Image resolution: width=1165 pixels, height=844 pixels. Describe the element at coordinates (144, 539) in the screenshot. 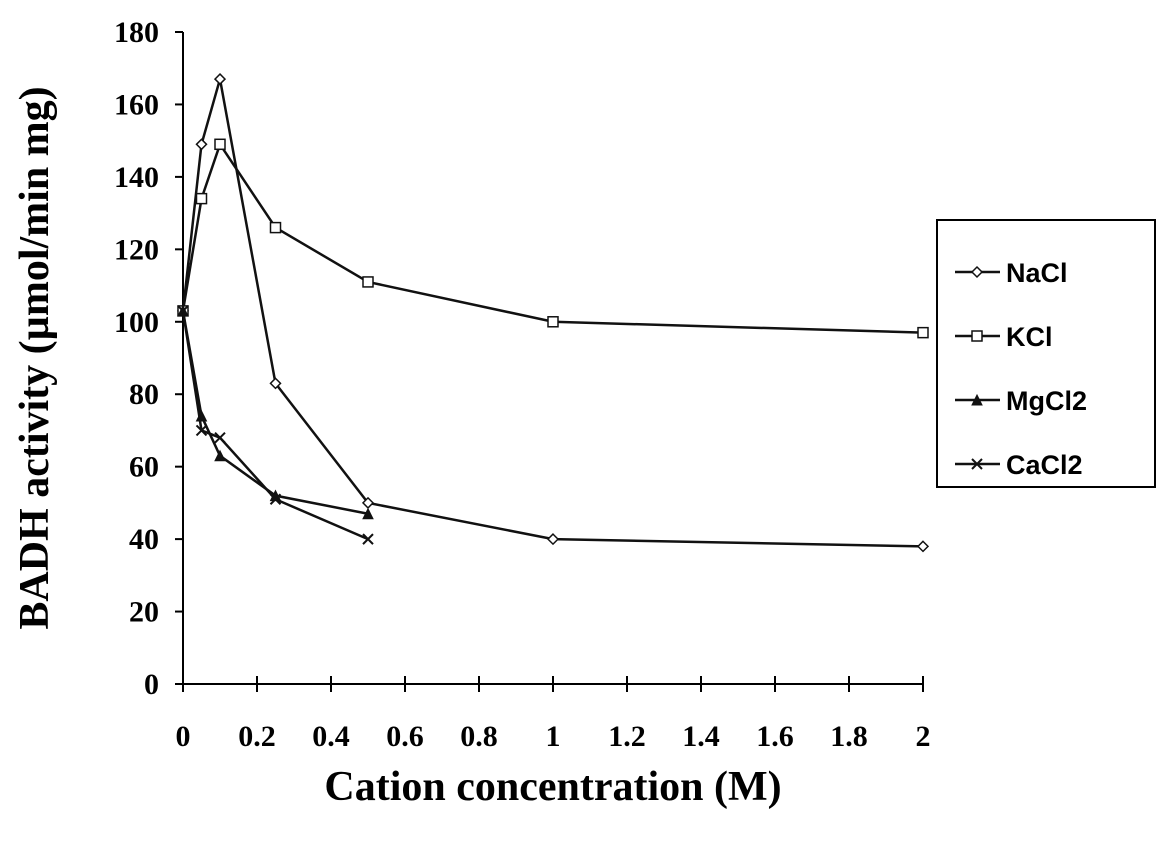

I see `y-tick-label: 40` at that location.